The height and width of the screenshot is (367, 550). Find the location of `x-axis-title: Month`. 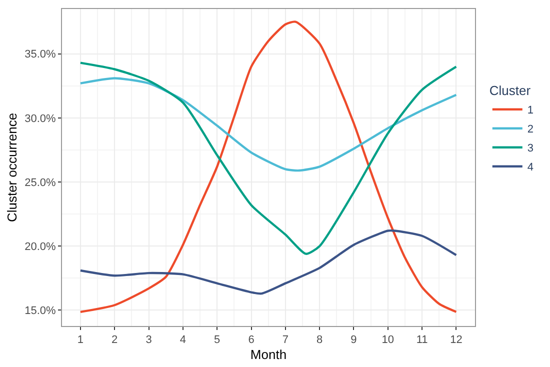

x-axis-title: Month is located at coordinates (268, 354).